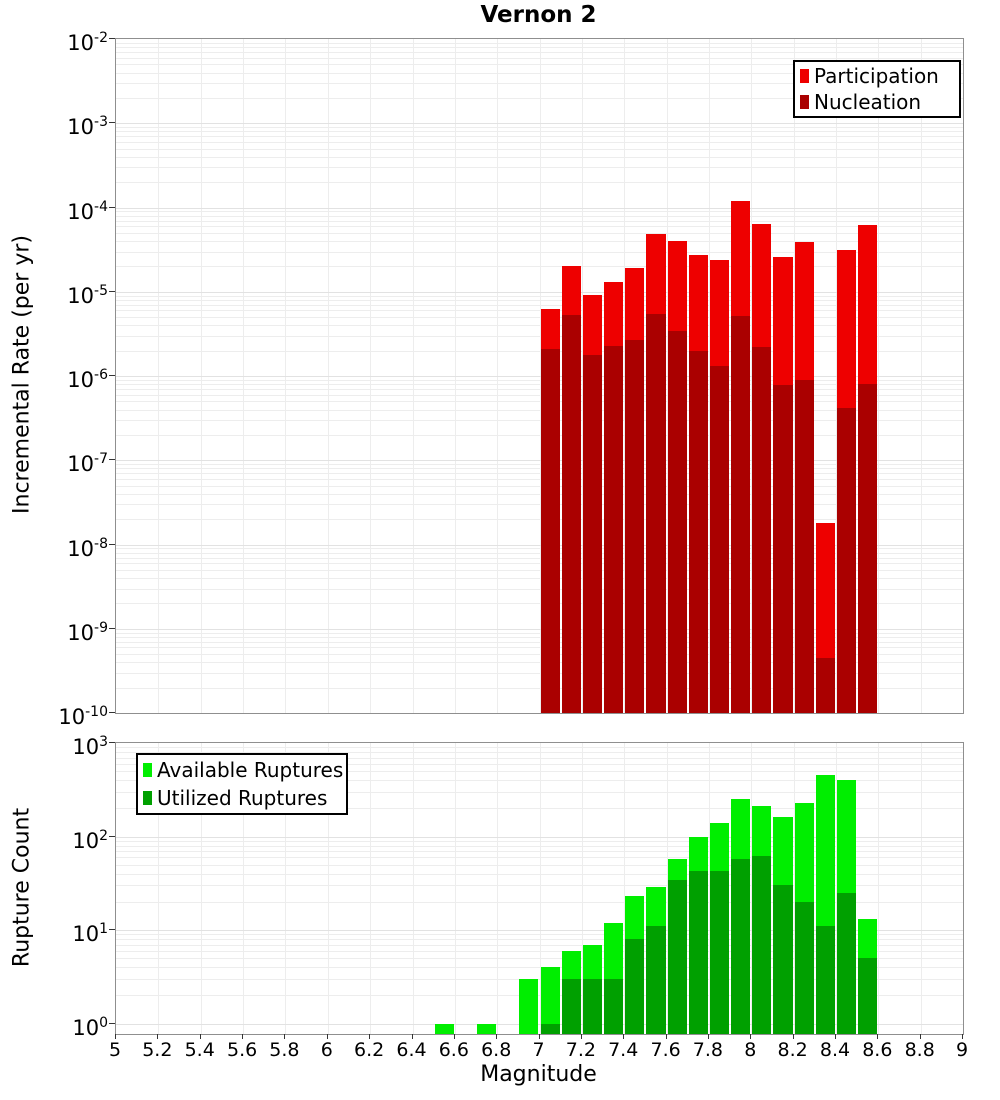 The image size is (1000, 1100). What do you see at coordinates (369, 1050) in the screenshot?
I see `x-tick-label: 6.2` at bounding box center [369, 1050].